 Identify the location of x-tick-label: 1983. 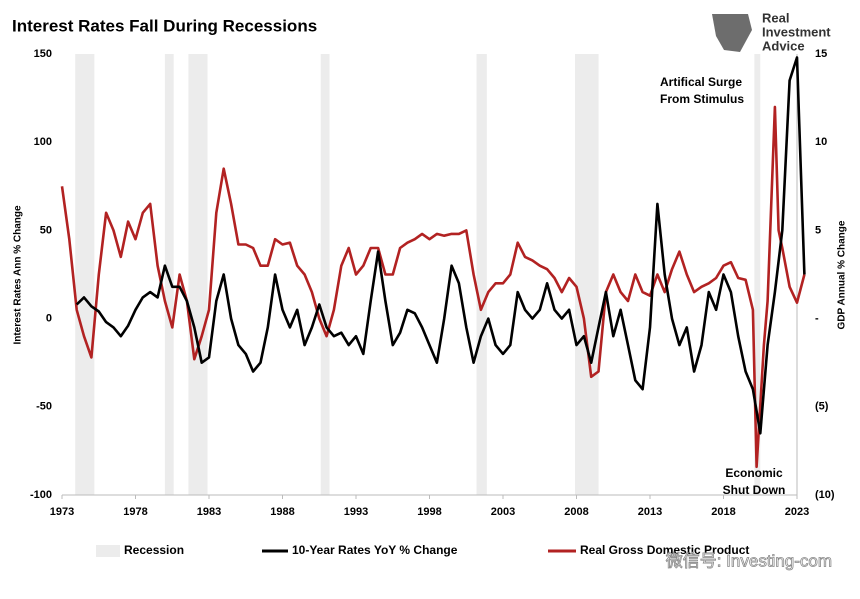
(209, 512).